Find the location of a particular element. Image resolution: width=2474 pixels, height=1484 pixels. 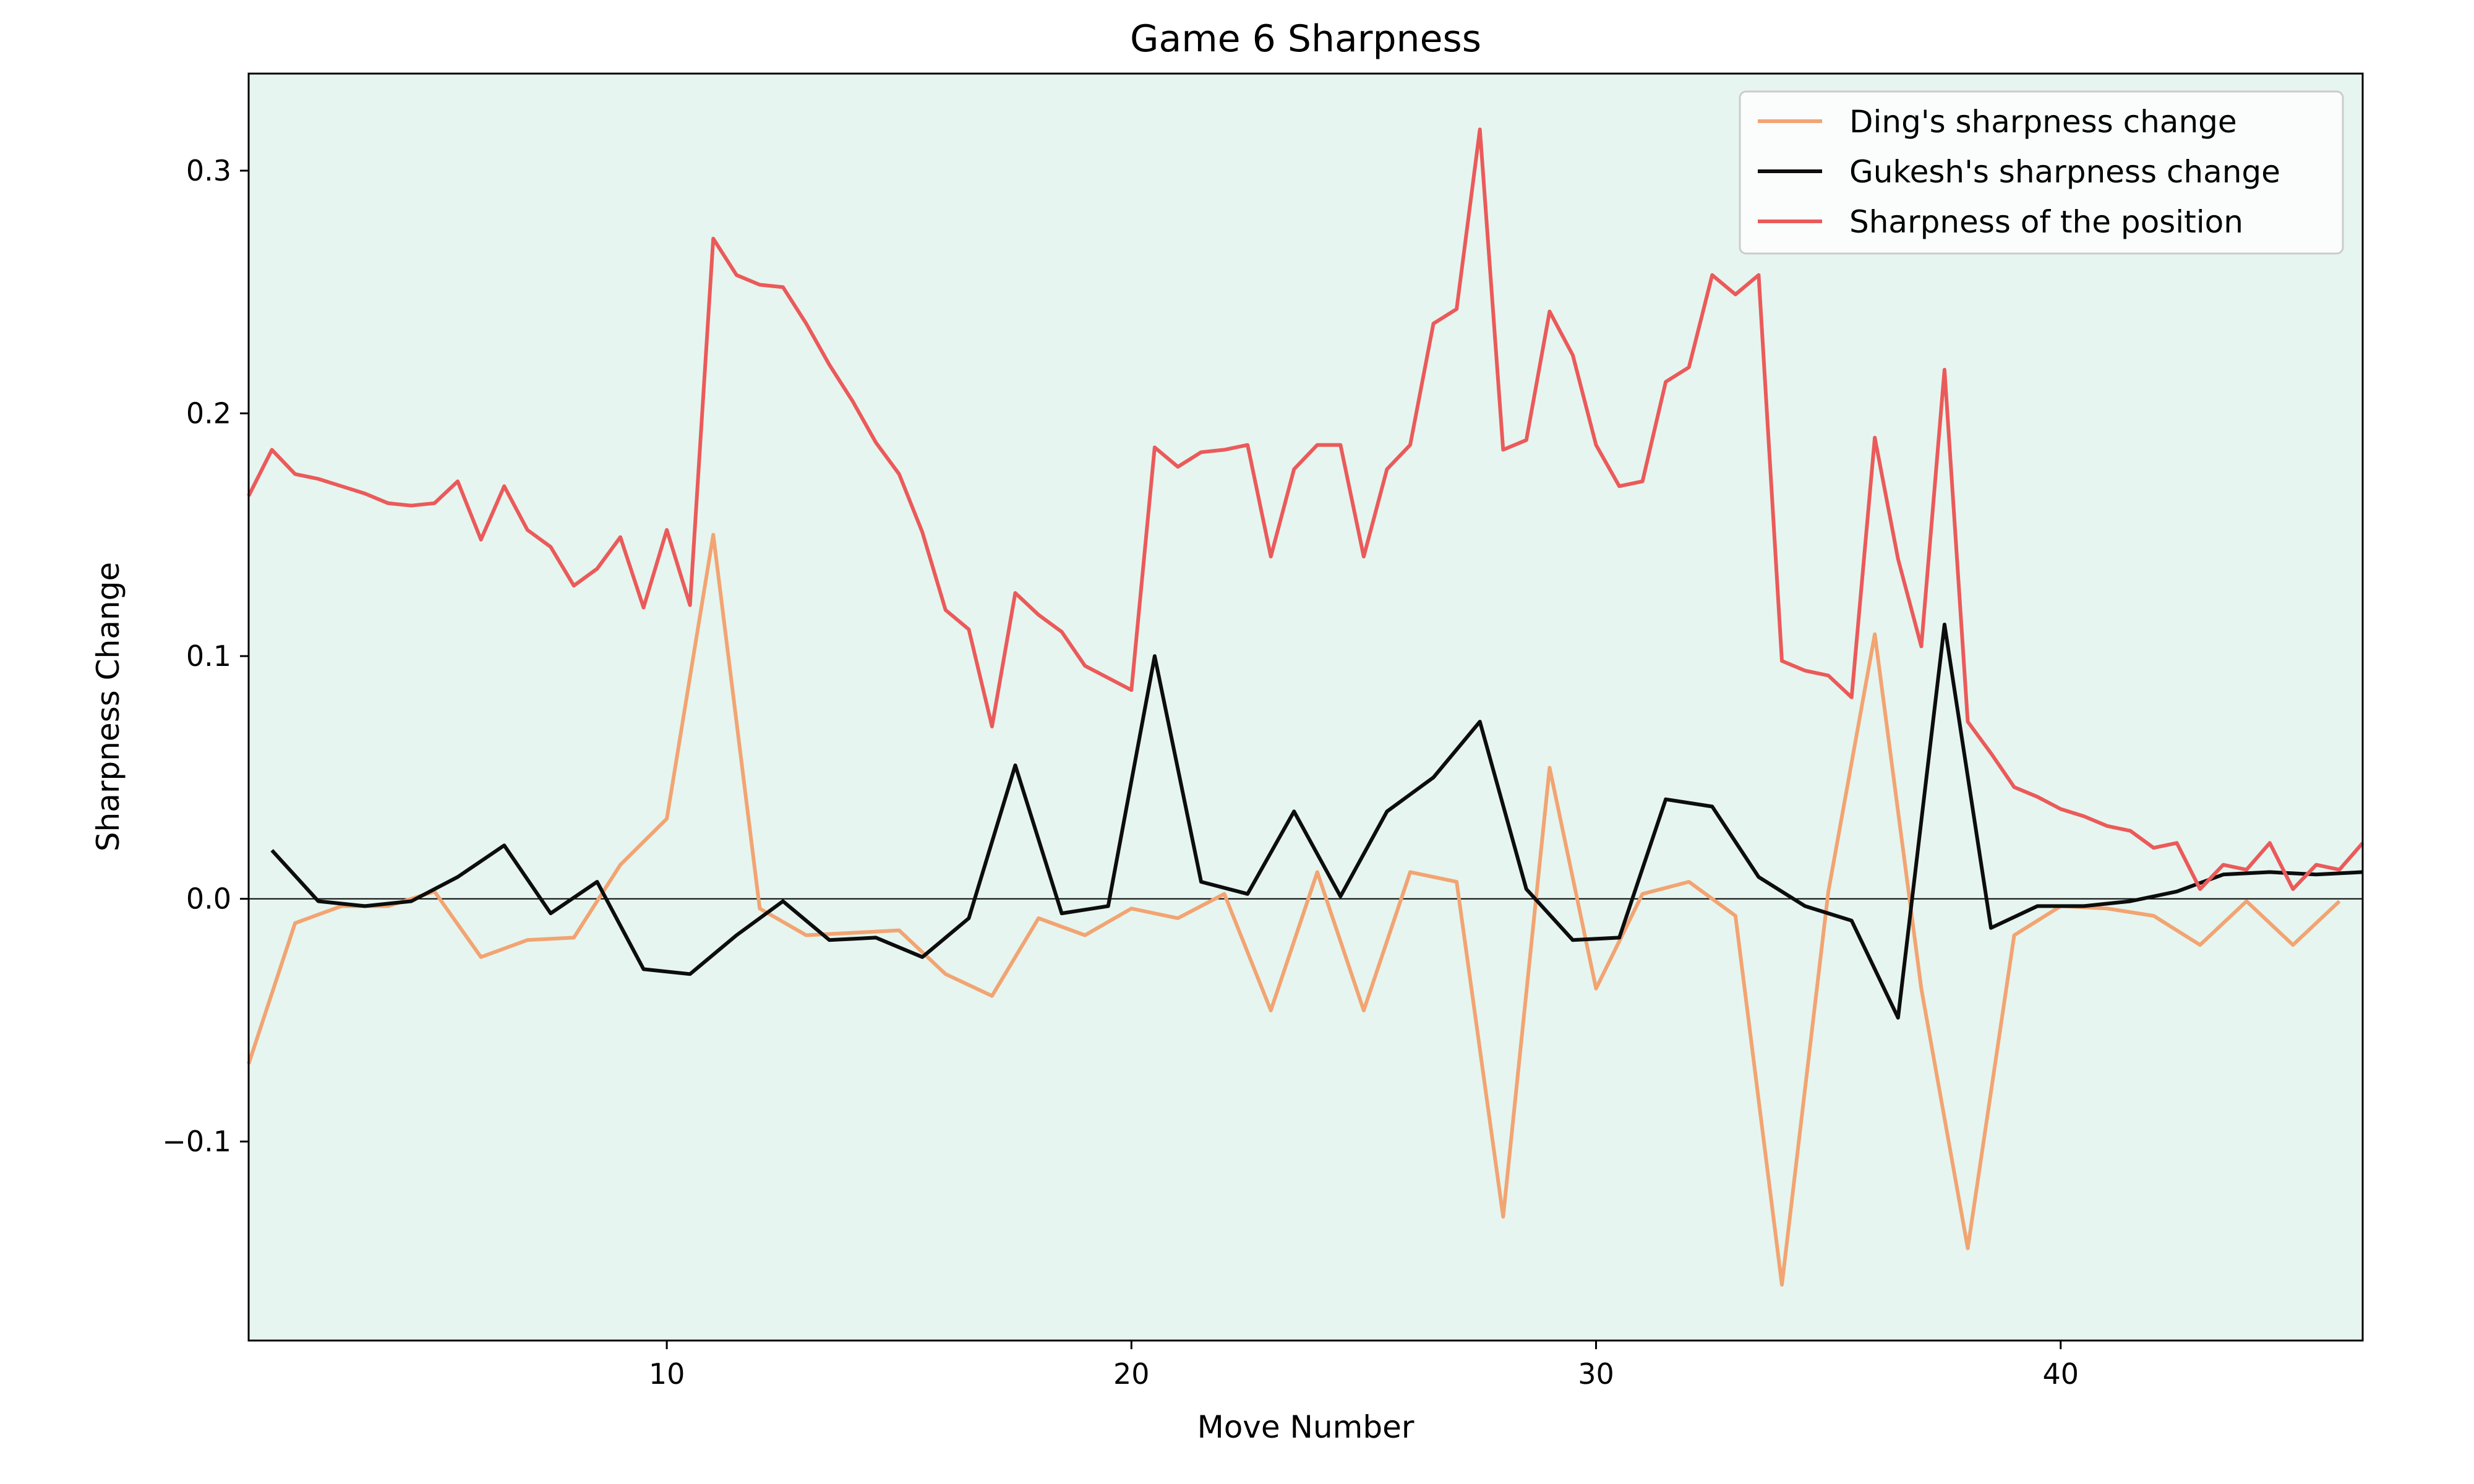

legend-label-ding: Ding's sharpness change is located at coordinates (2043, 122).